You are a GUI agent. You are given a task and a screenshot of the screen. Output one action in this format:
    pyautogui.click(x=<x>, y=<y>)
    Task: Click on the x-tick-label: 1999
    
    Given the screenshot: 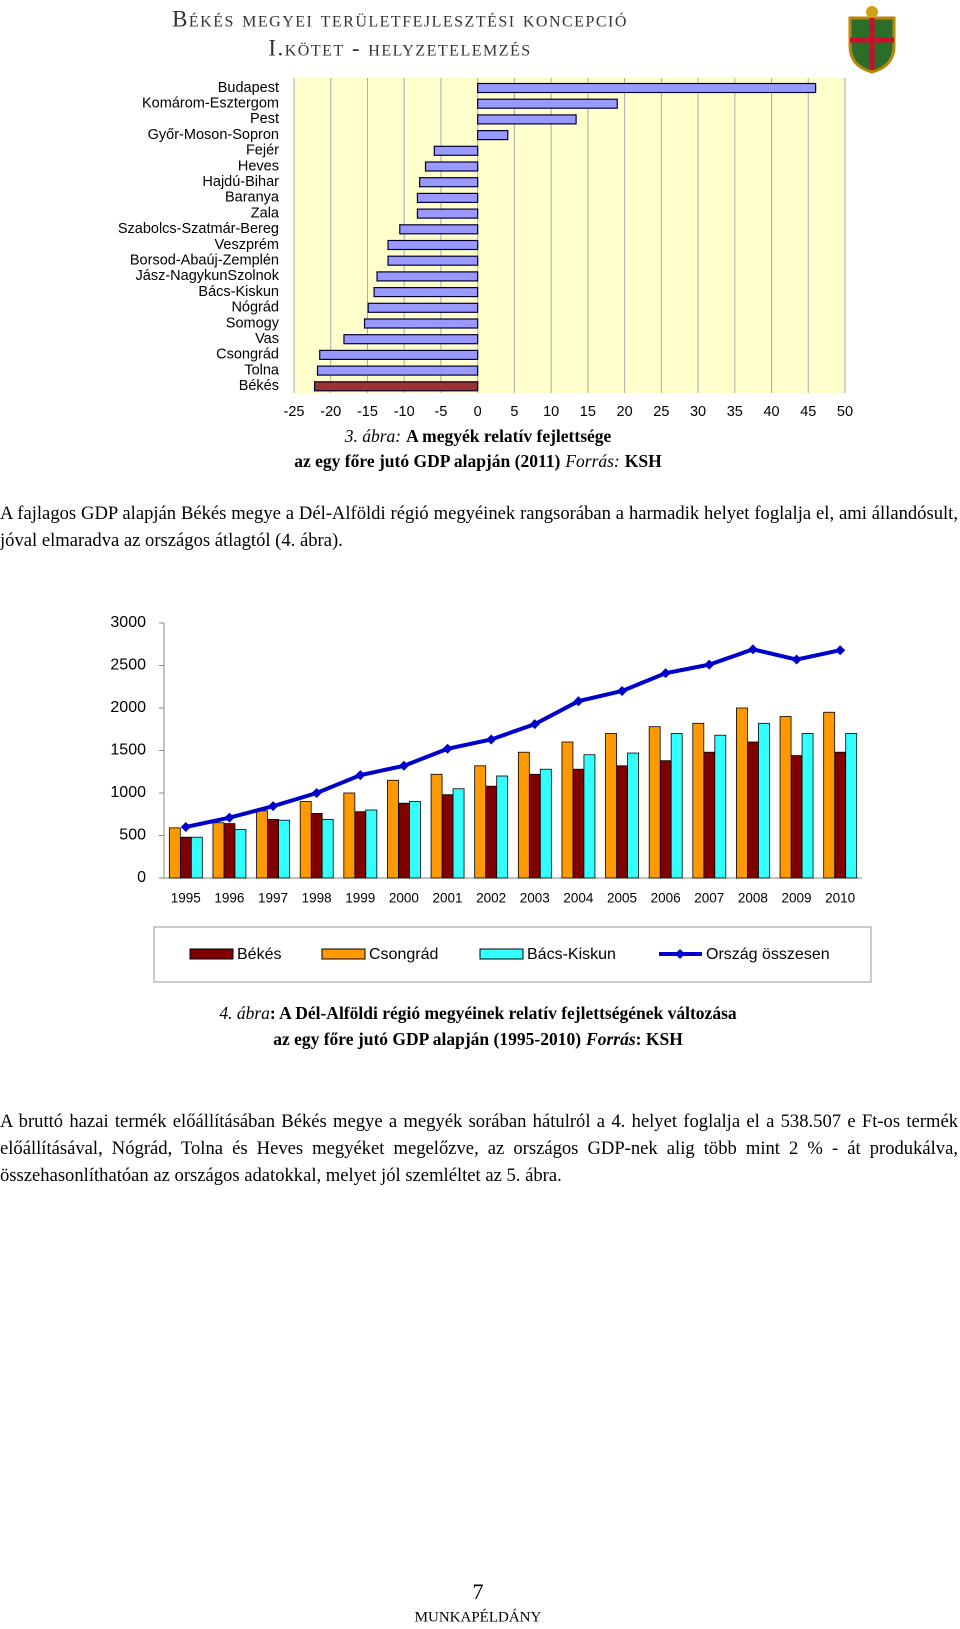 What is the action you would take?
    pyautogui.click(x=360, y=898)
    